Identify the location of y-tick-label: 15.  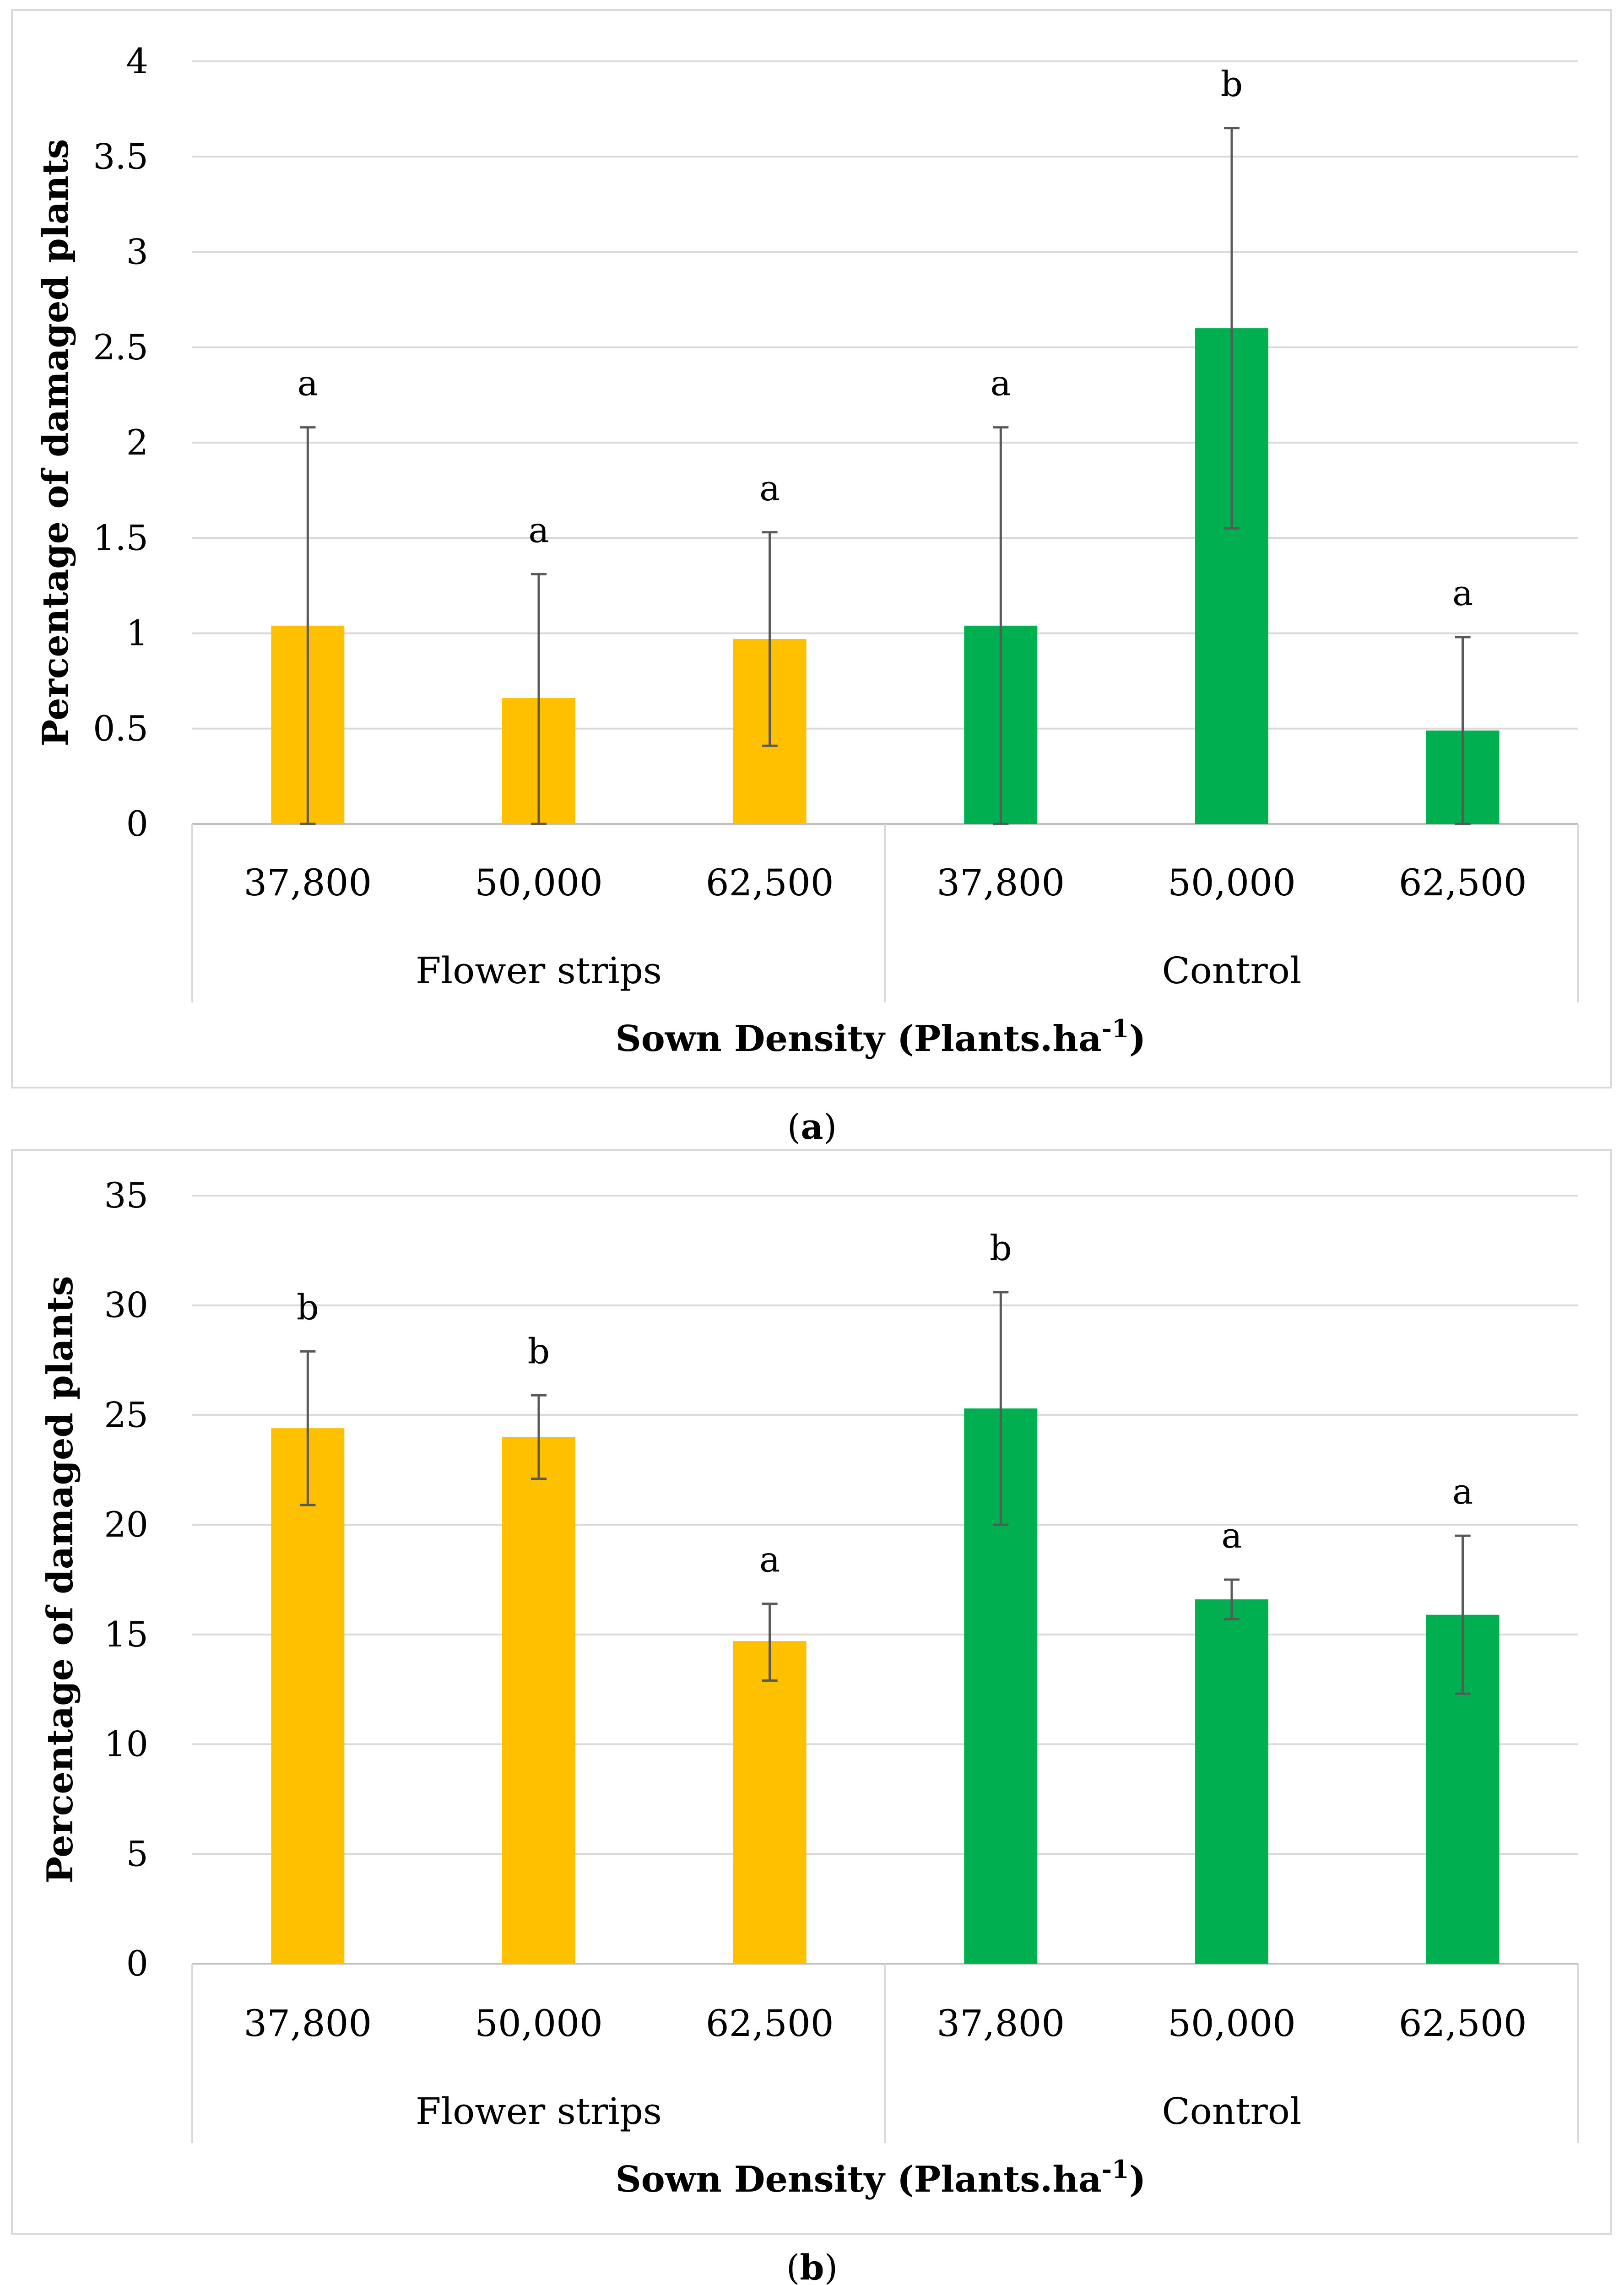
(126, 1634).